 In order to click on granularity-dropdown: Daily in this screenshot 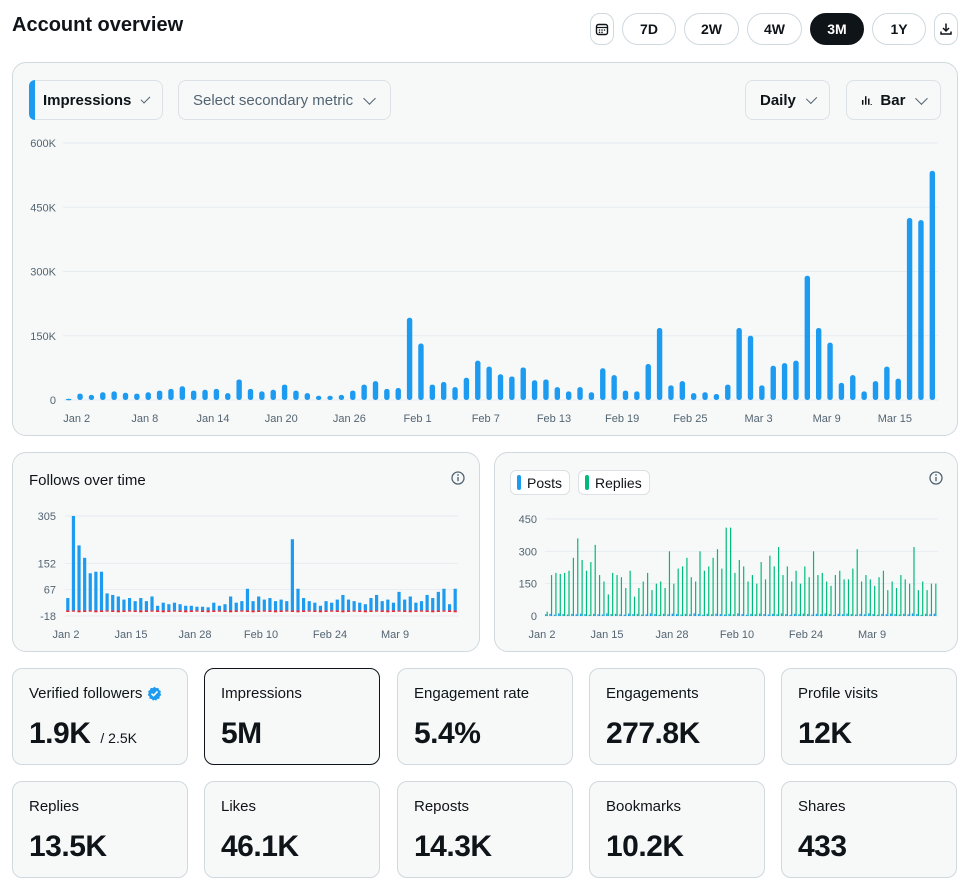, I will do `click(787, 100)`.